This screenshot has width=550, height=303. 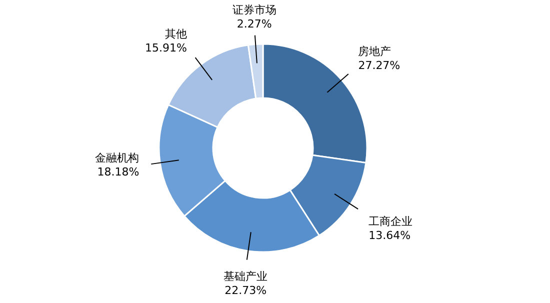 I want to click on data-label: 18.18%, so click(x=118, y=171).